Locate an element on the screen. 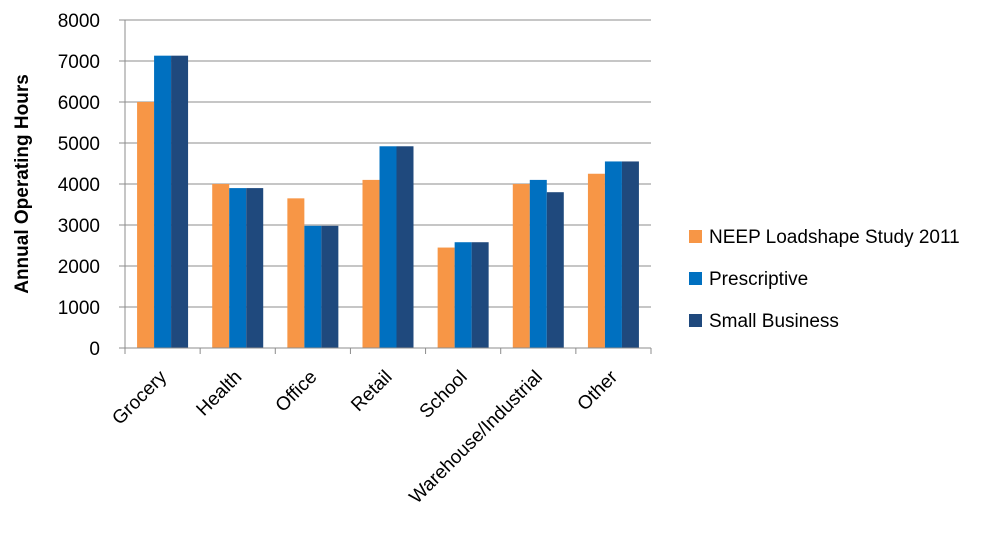  y-tick-label: 4000 is located at coordinates (79, 185).